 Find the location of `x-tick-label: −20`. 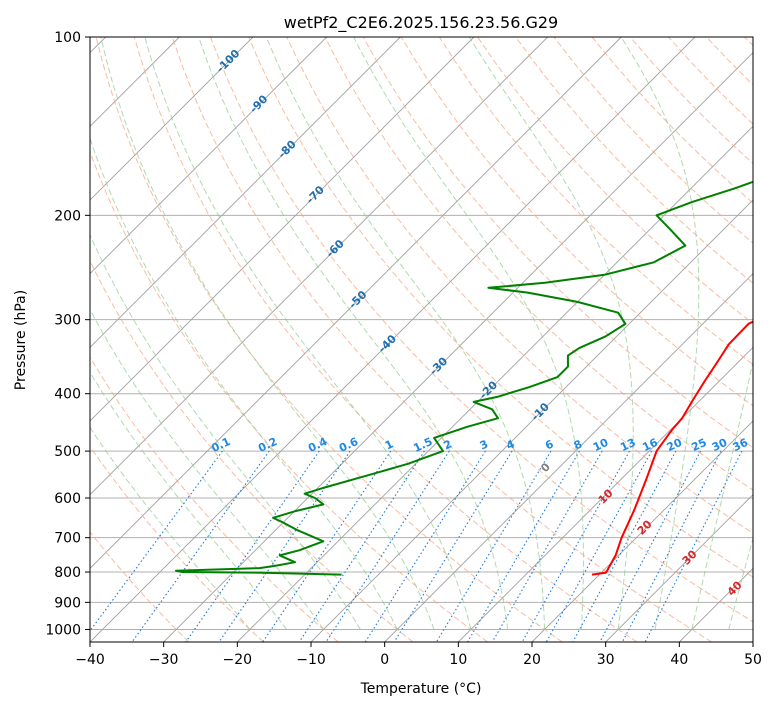

x-tick-label: −20 is located at coordinates (238, 660).